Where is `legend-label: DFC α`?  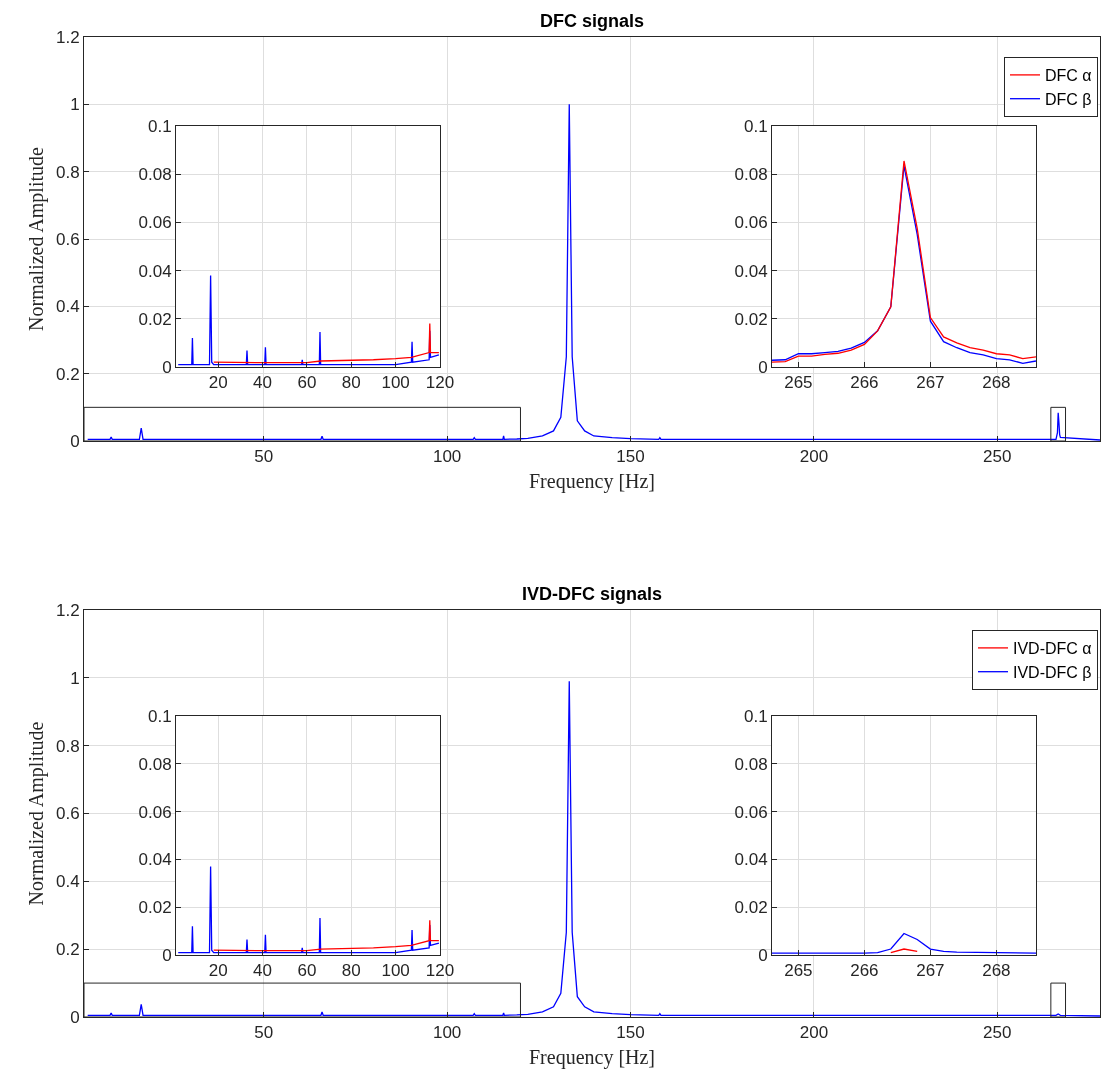 legend-label: DFC α is located at coordinates (1068, 76).